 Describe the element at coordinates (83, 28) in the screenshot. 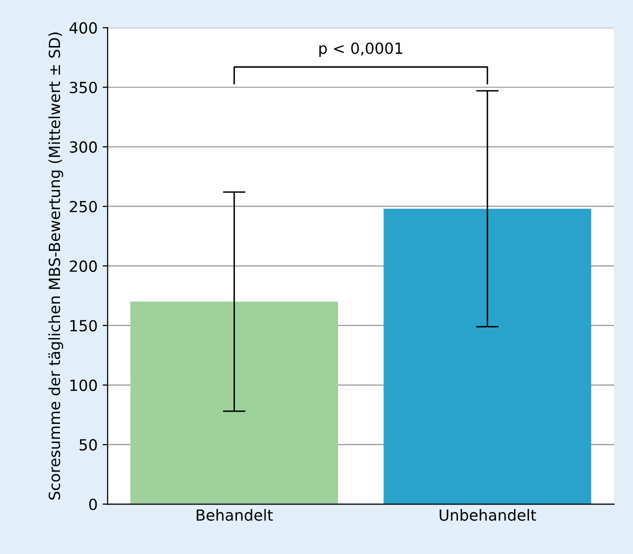

I see `y-tick-label: 400` at that location.